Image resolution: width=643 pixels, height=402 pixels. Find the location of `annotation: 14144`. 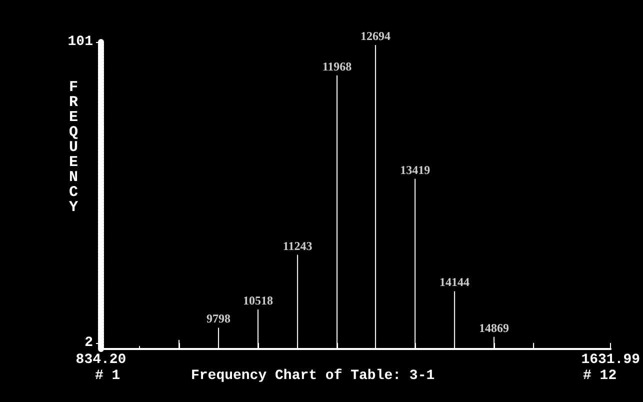

annotation: 14144 is located at coordinates (455, 282).